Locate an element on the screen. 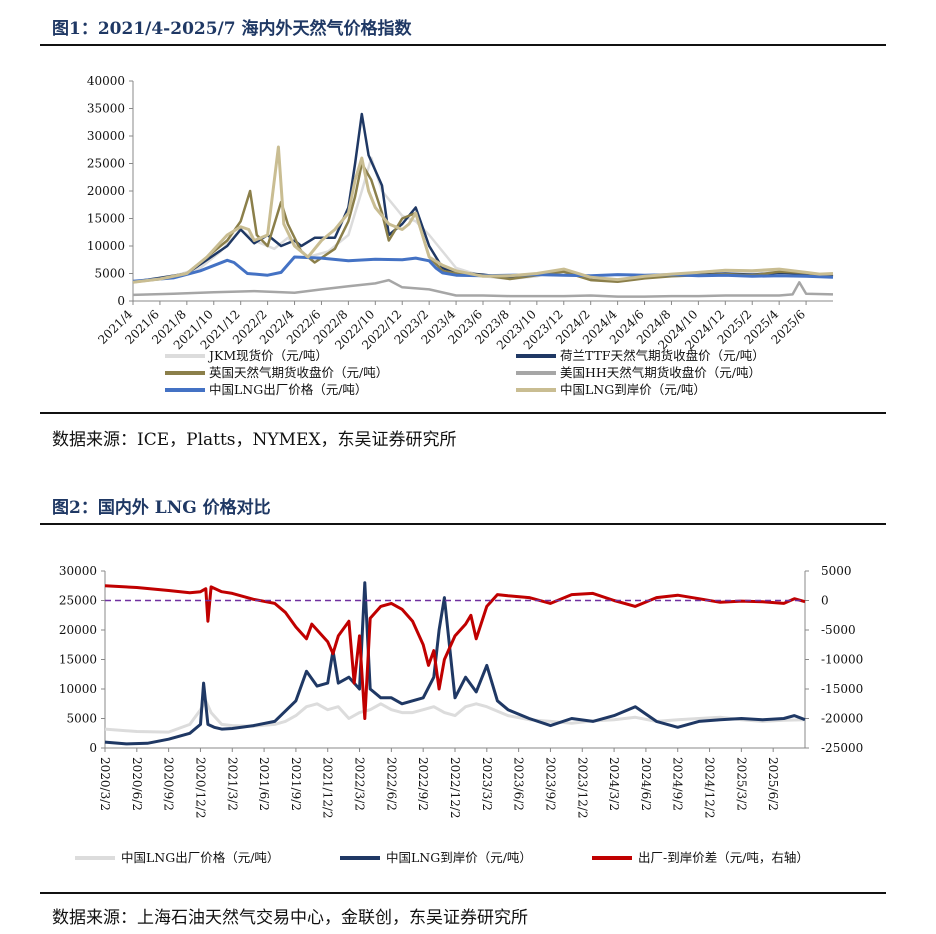 The width and height of the screenshot is (936, 934). x-tick-label: 2025/3/2 is located at coordinates (741, 784).